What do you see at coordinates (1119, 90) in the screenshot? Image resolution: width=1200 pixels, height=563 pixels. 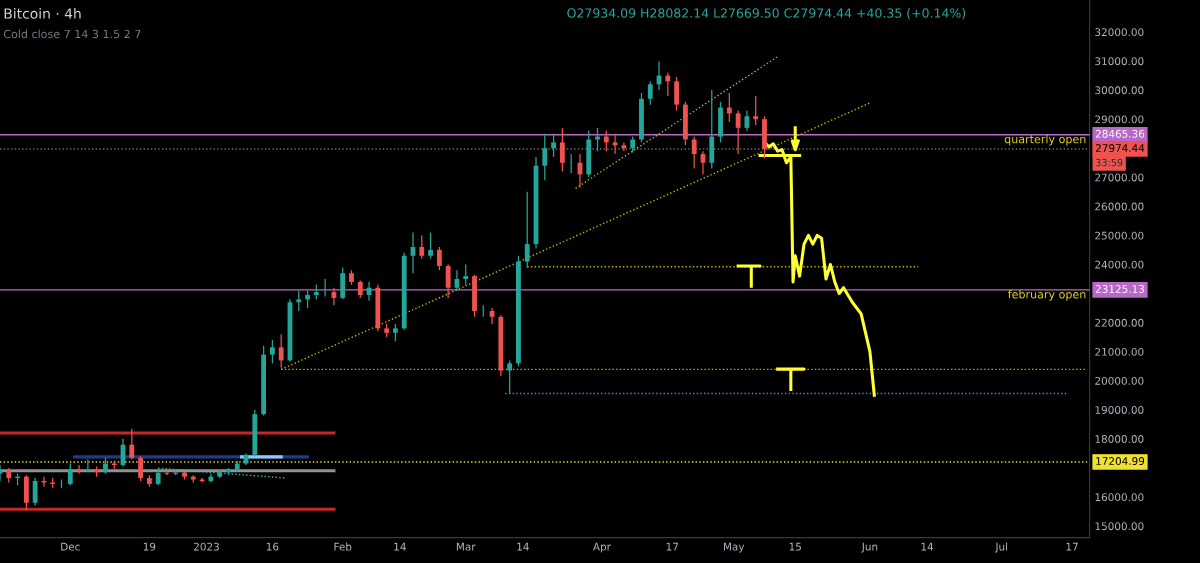 I see `y-tick-label: 30000.00` at bounding box center [1119, 90].